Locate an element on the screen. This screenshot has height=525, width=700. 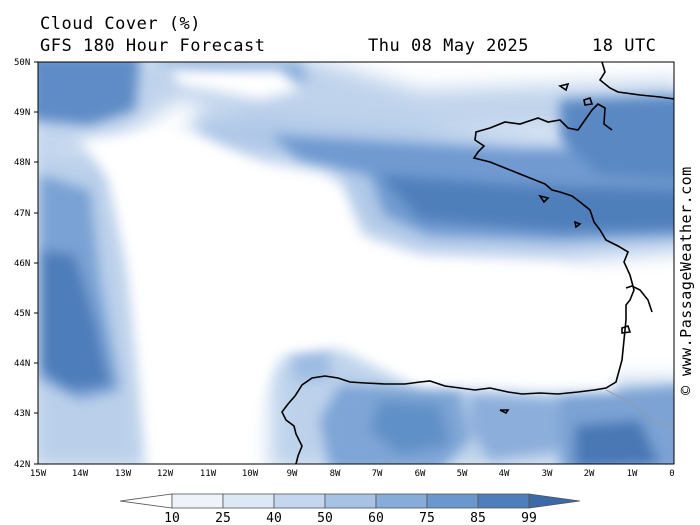
lon-label: 7W is located at coordinates (377, 474).